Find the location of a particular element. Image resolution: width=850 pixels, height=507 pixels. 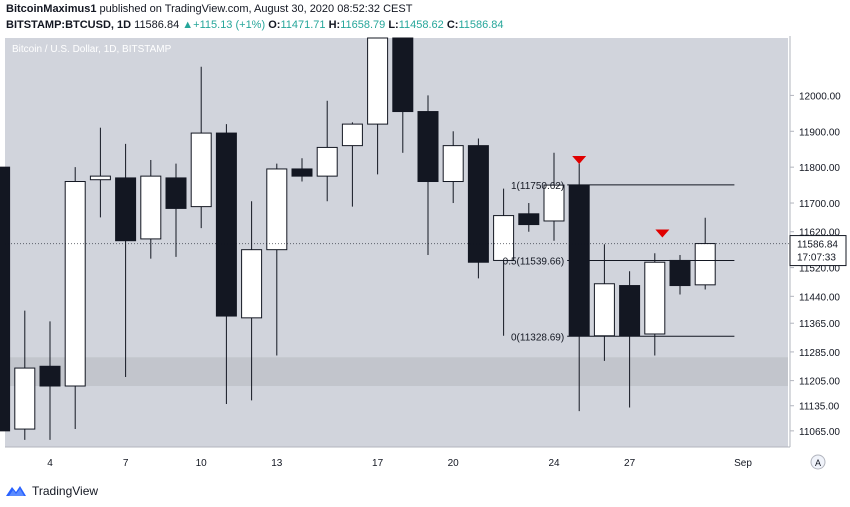

x-tick-label: 7 is located at coordinates (126, 463).